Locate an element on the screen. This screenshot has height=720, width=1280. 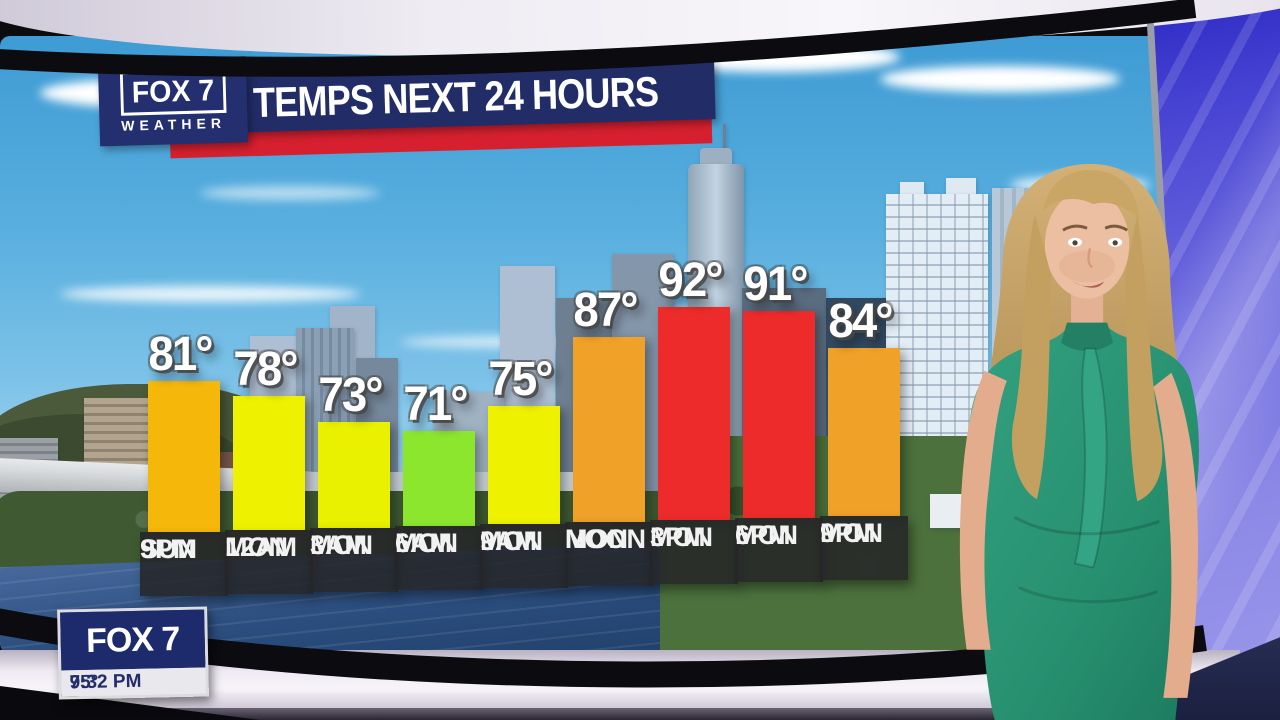
temp-value-label: 78° is located at coordinates (265, 369).